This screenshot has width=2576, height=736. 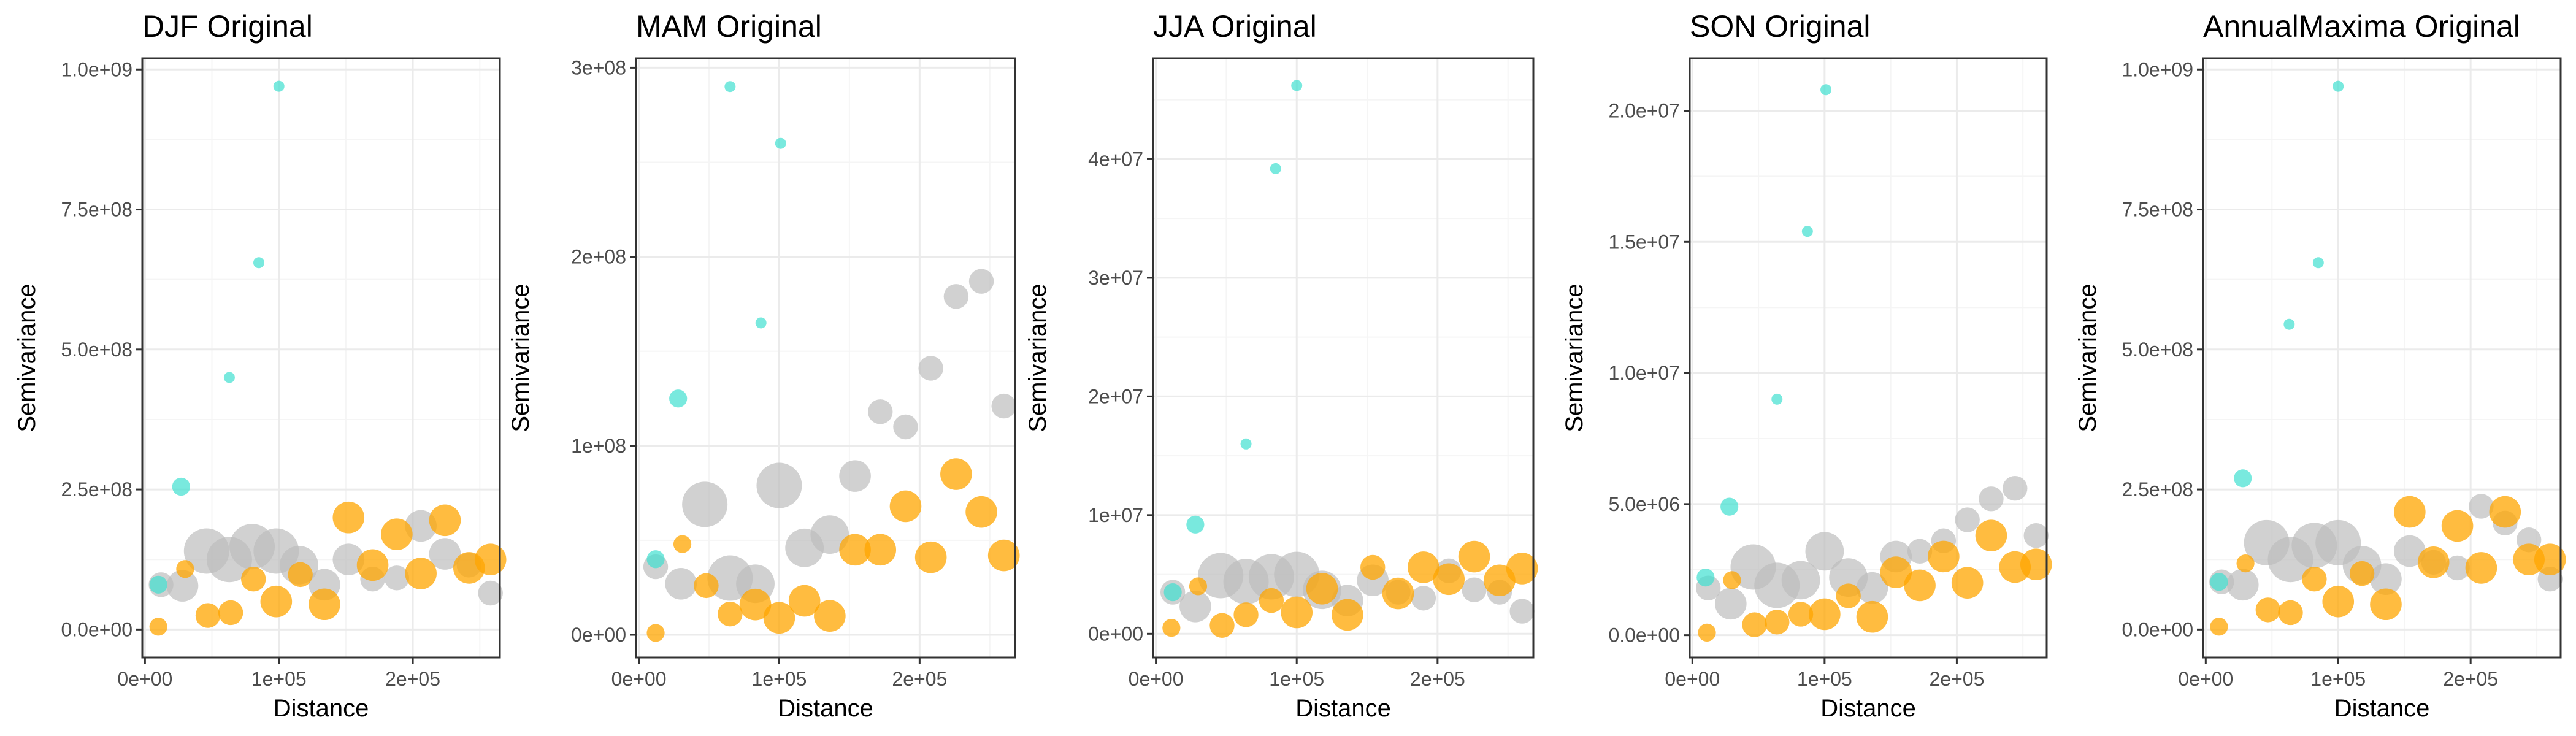 What do you see at coordinates (1235, 26) in the screenshot?
I see `chart-title: JJA Original` at bounding box center [1235, 26].